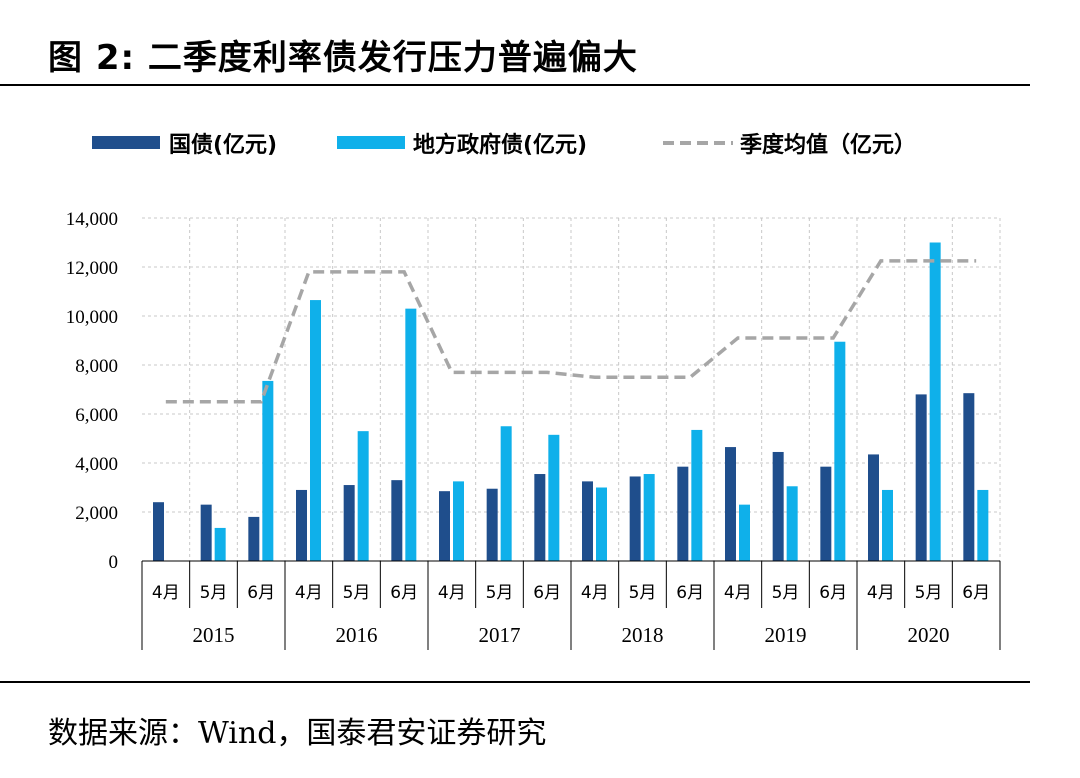 This screenshot has width=1080, height=778. What do you see at coordinates (114, 562) in the screenshot?
I see `y-tick-label: 0` at bounding box center [114, 562].